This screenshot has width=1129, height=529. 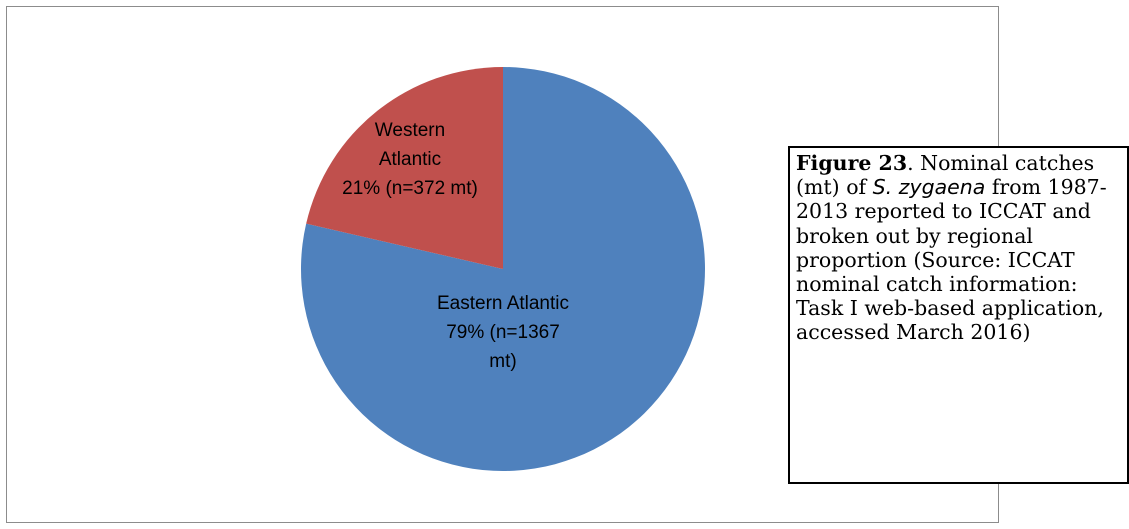 I want to click on caption-text-1: . Nominal catches (mt) of, so click(x=945, y=175).